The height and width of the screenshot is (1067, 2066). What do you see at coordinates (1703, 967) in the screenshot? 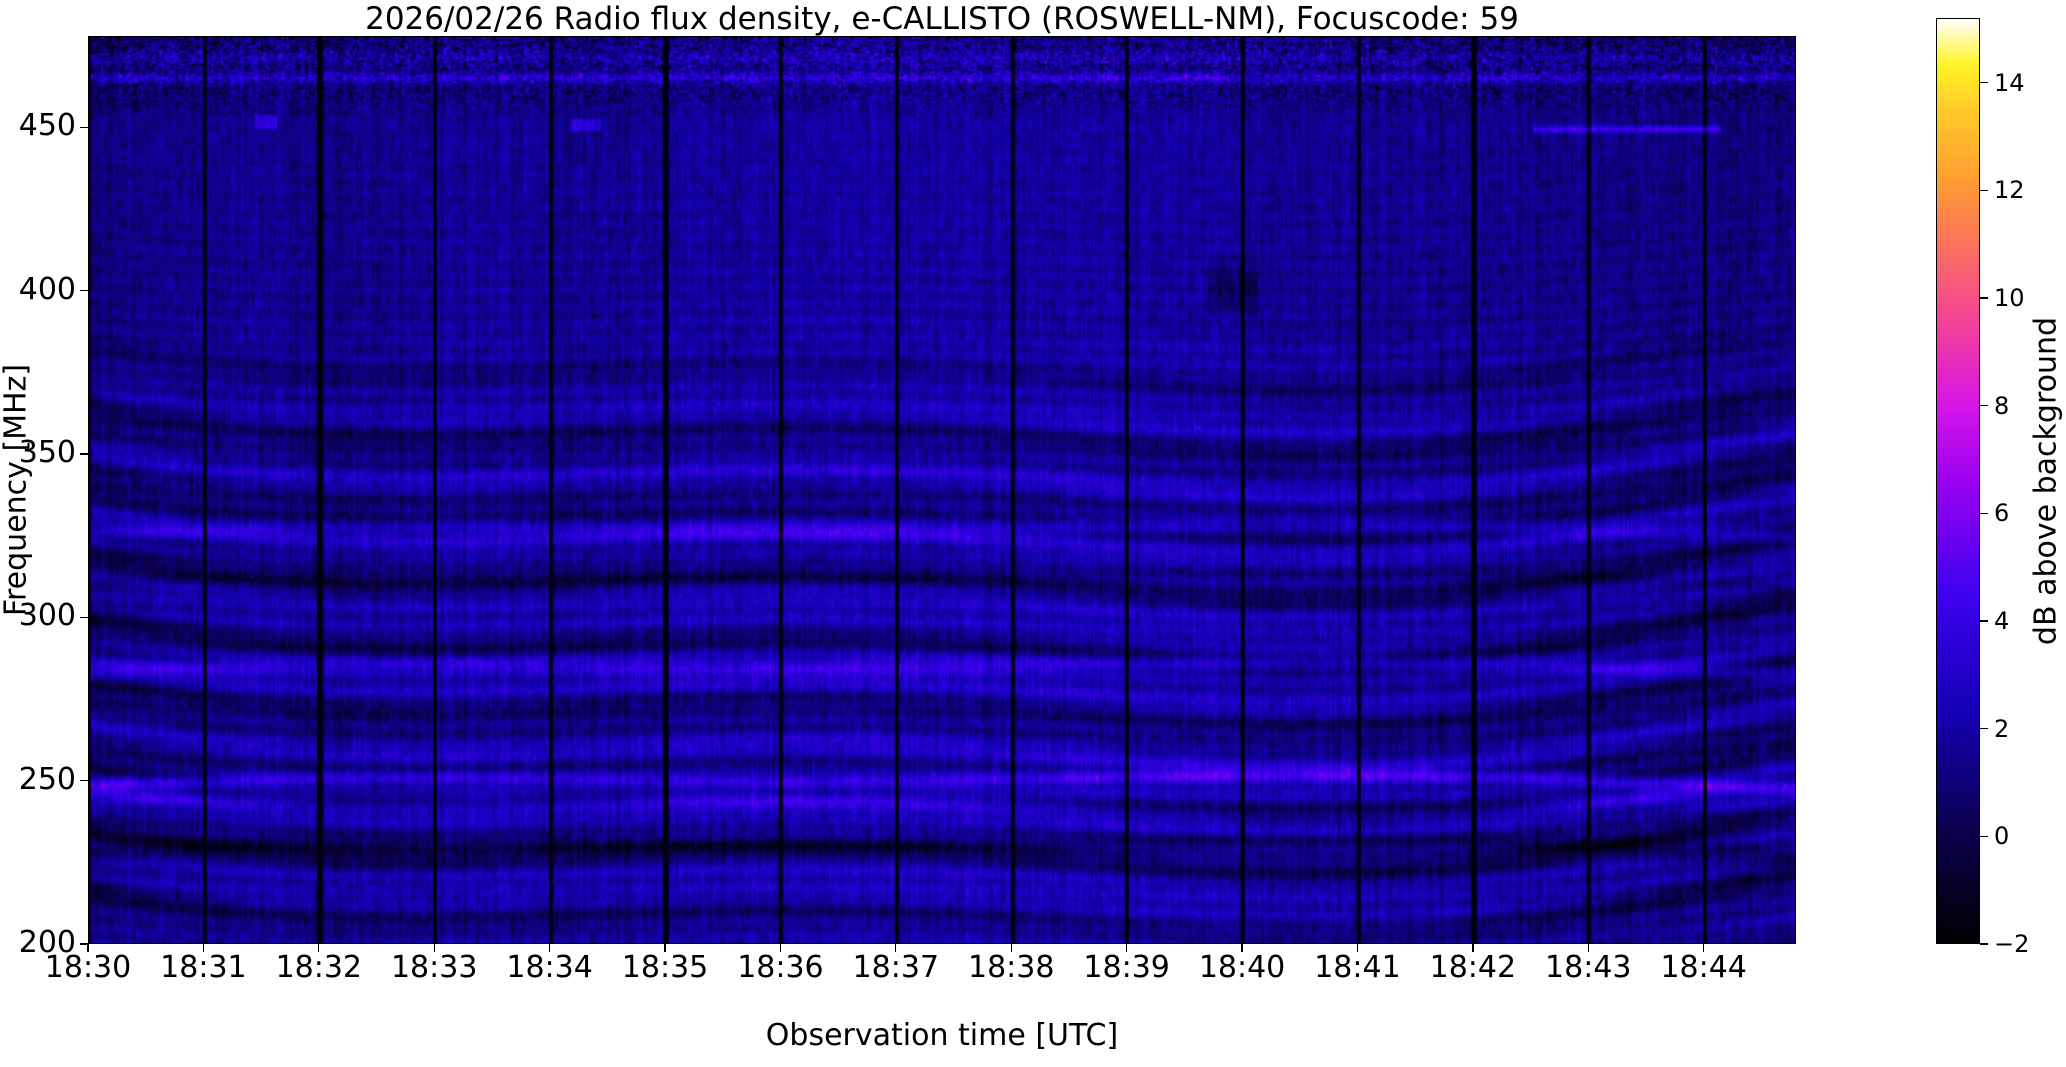
I see `x-tick-label: 18:44` at bounding box center [1703, 967].